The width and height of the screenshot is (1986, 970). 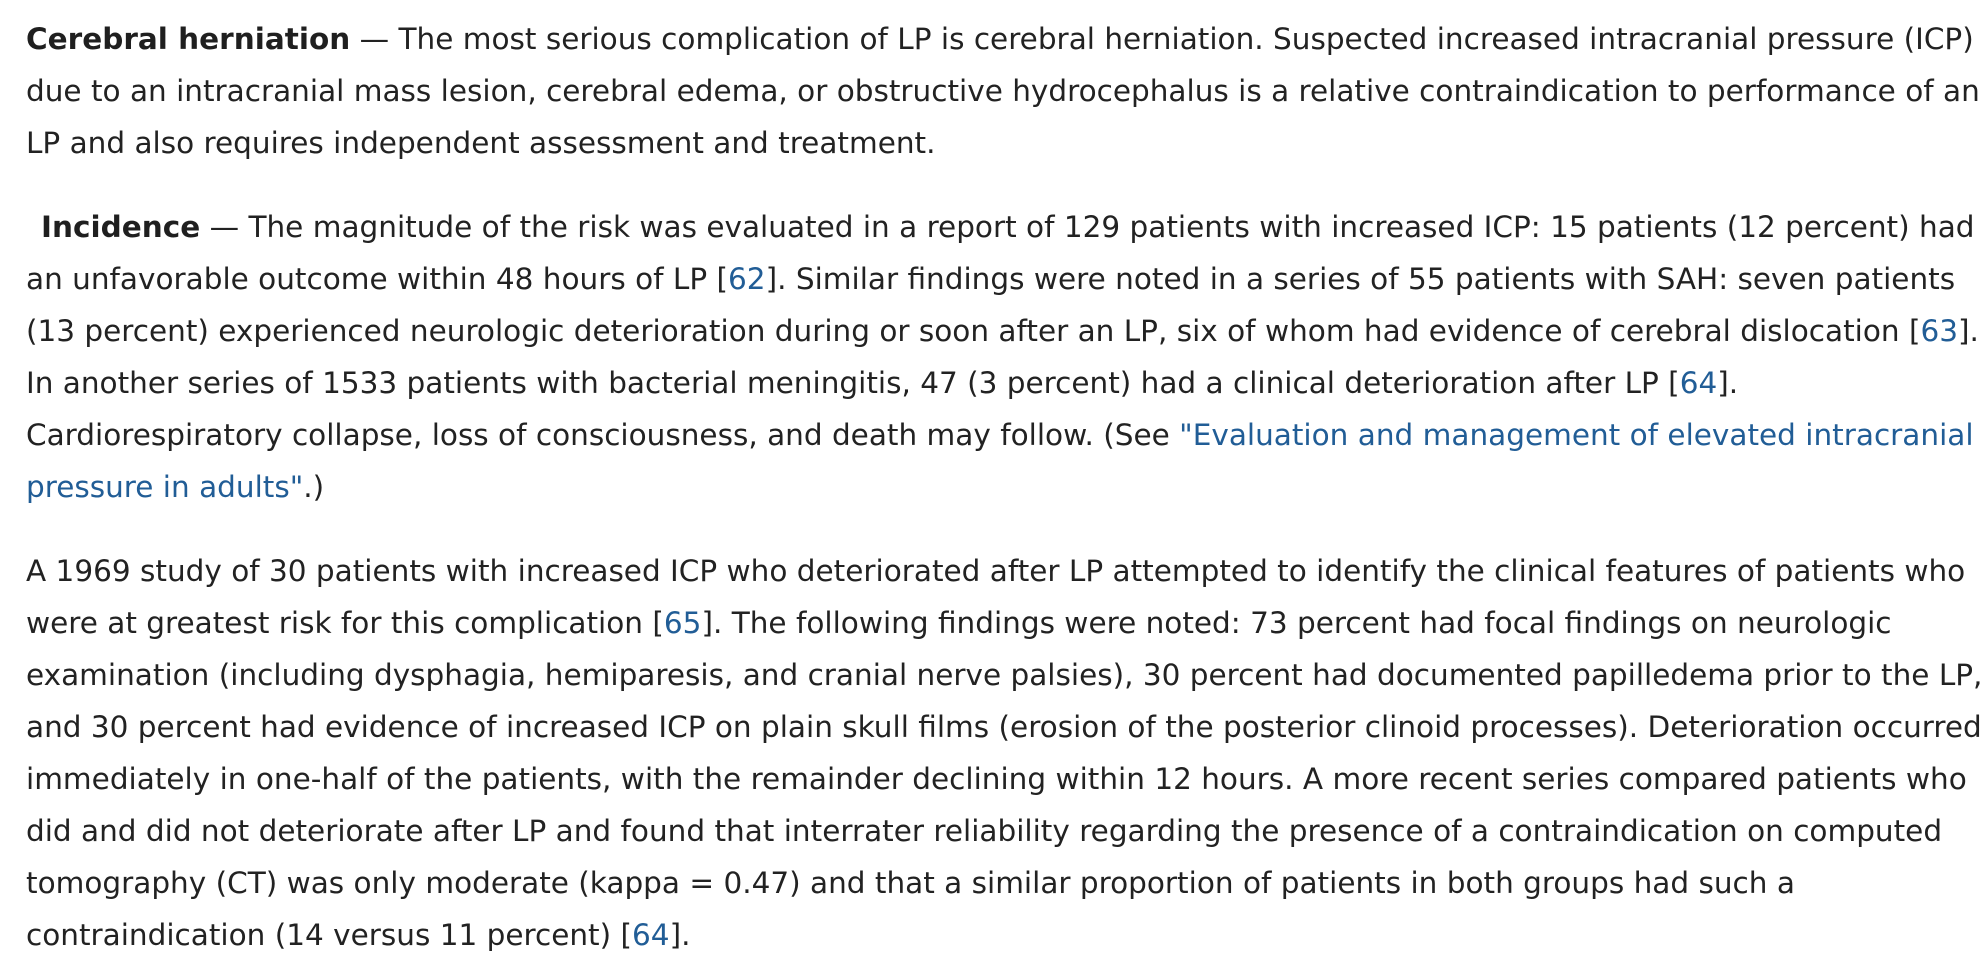 What do you see at coordinates (680, 935) in the screenshot?
I see `paragraph-text: ].` at bounding box center [680, 935].